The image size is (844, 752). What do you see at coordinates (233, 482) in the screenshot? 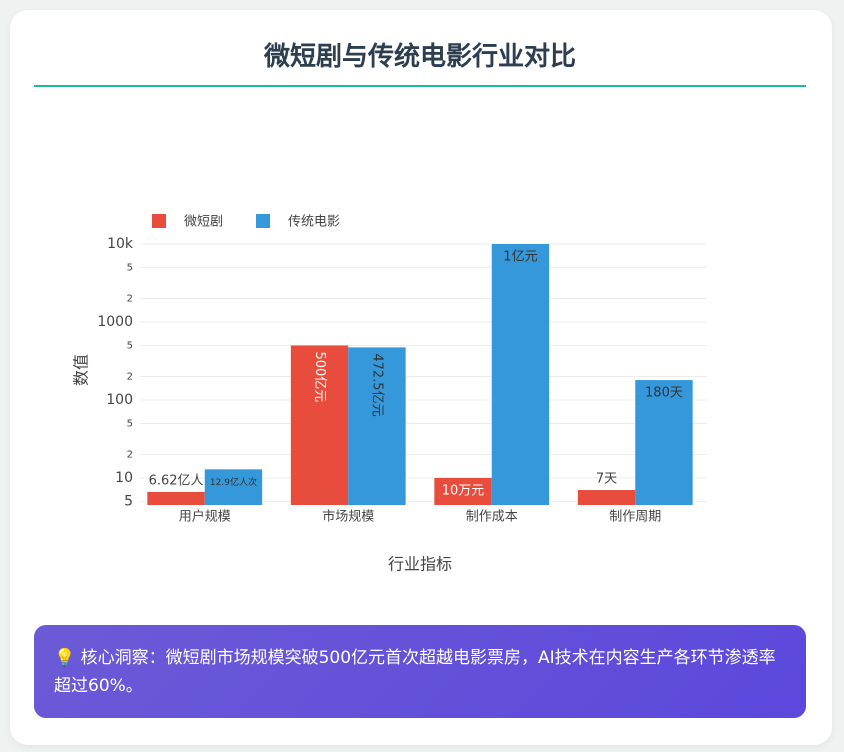
I see `value-label: 12.9亿人次` at bounding box center [233, 482].